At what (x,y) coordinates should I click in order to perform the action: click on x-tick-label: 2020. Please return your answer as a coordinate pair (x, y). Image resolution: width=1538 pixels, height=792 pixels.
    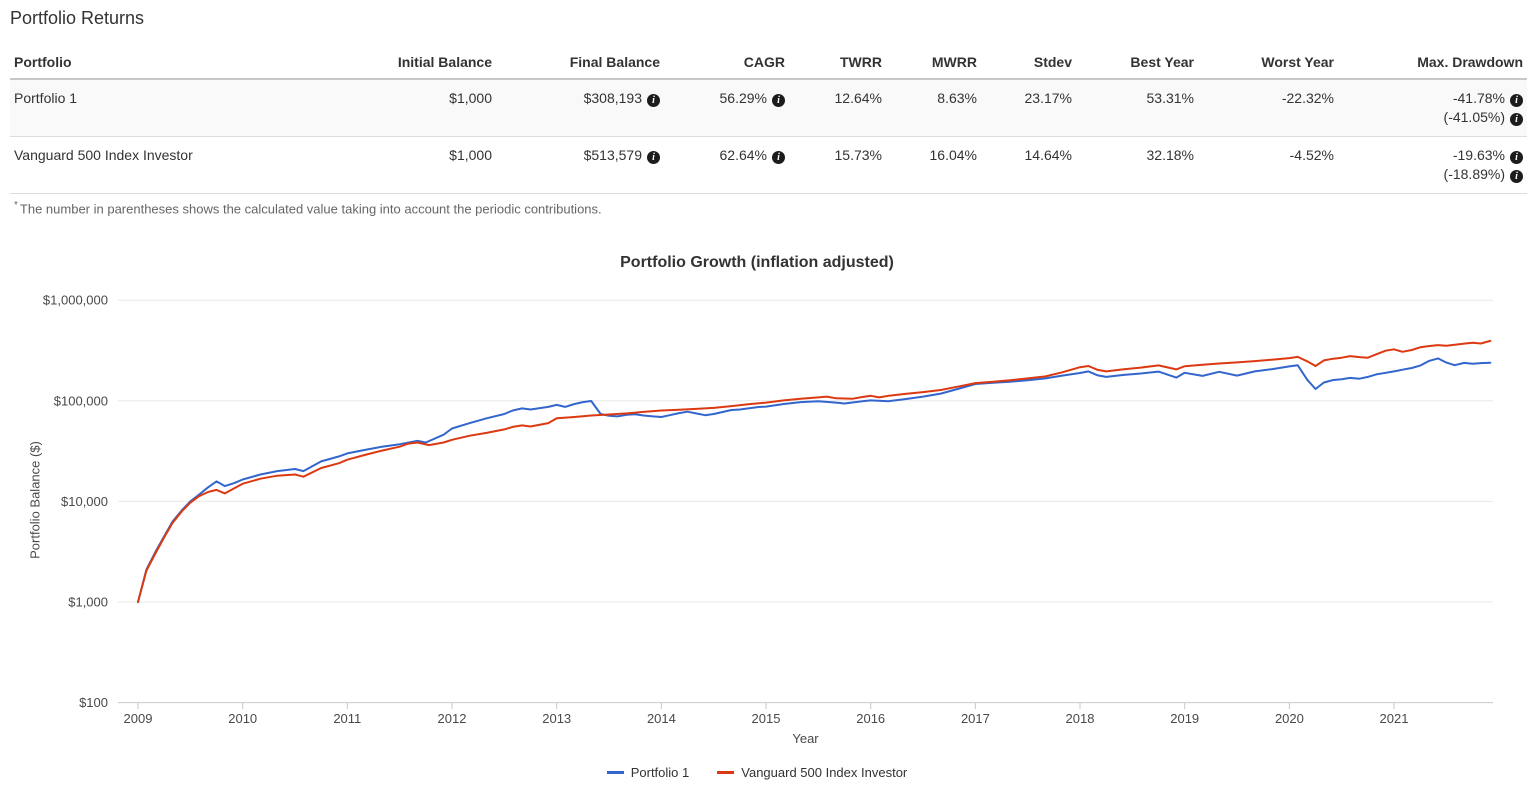
    Looking at the image, I should click on (1289, 718).